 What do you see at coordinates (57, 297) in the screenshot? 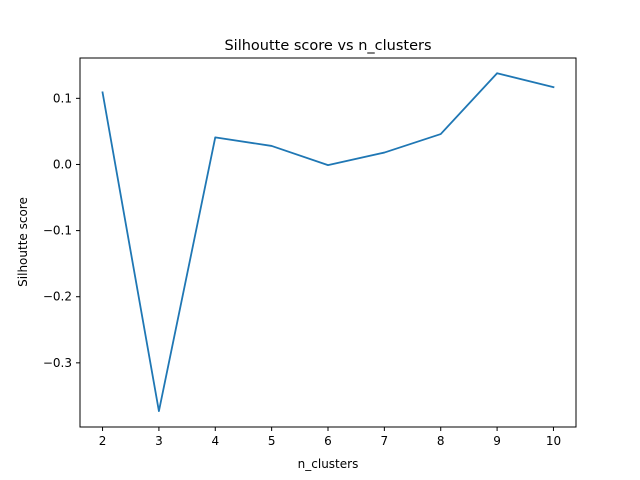
I see `y-tick-label: −0.2` at bounding box center [57, 297].